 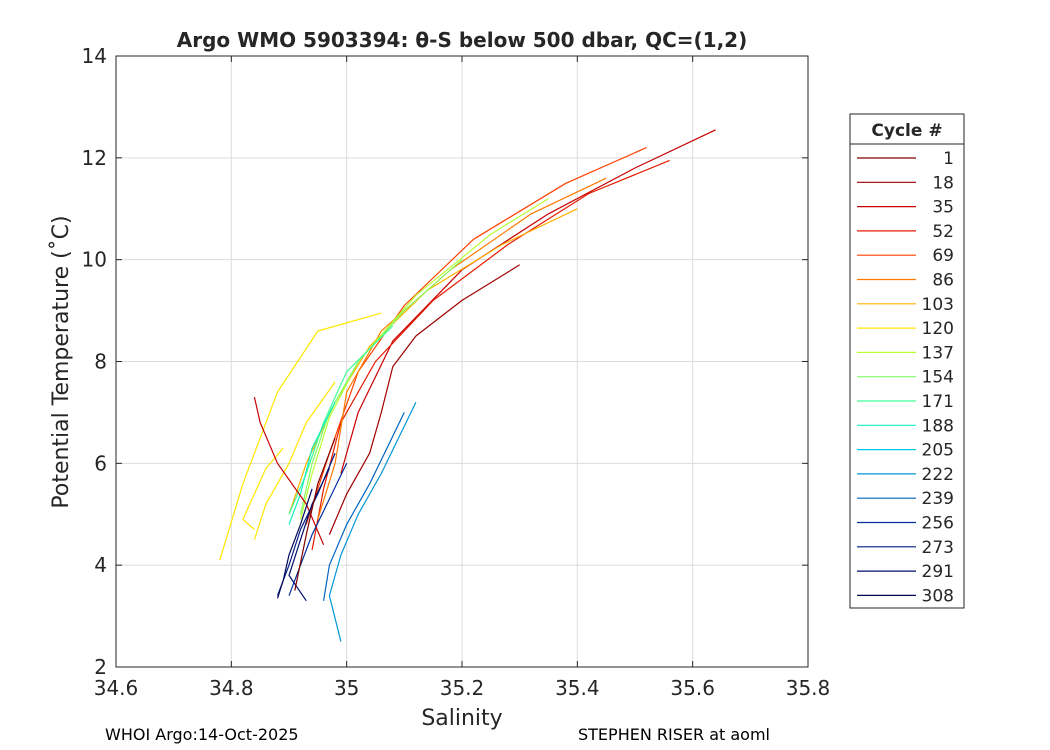 I want to click on y-tick-label: 2, so click(x=100, y=667).